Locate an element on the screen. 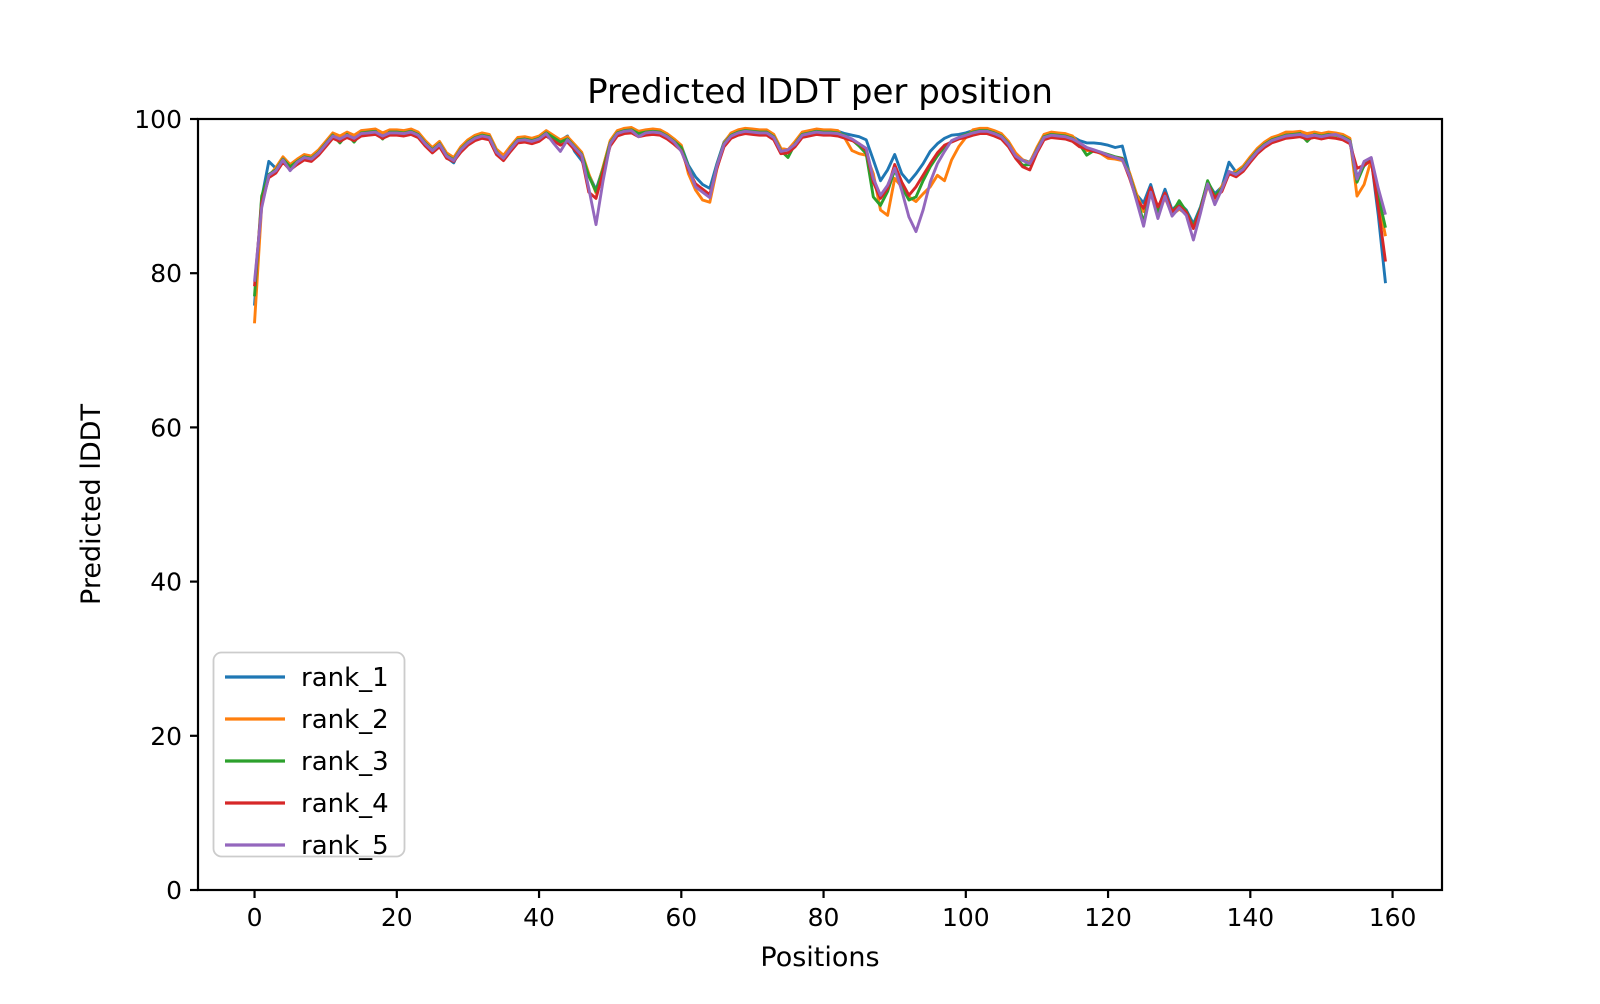 The image size is (1600, 1004). legend-label: rank_5 is located at coordinates (345, 846).